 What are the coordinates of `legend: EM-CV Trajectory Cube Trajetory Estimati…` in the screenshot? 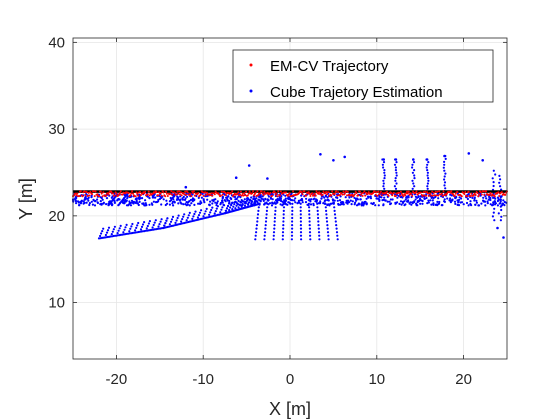 It's located at (363, 76).